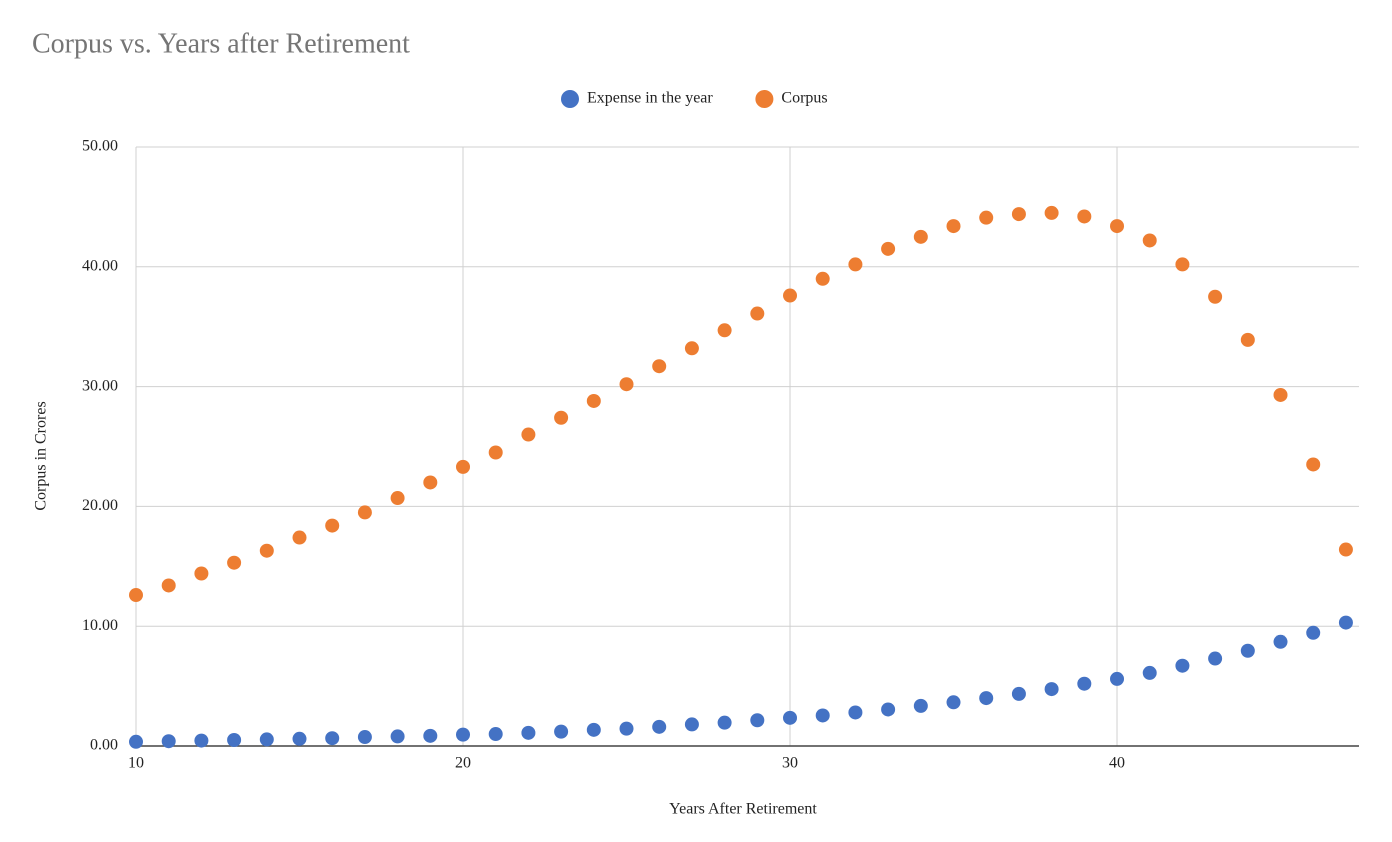 The image size is (1392, 842). Describe the element at coordinates (650, 98) in the screenshot. I see `legend-label: Expense in the year` at that location.